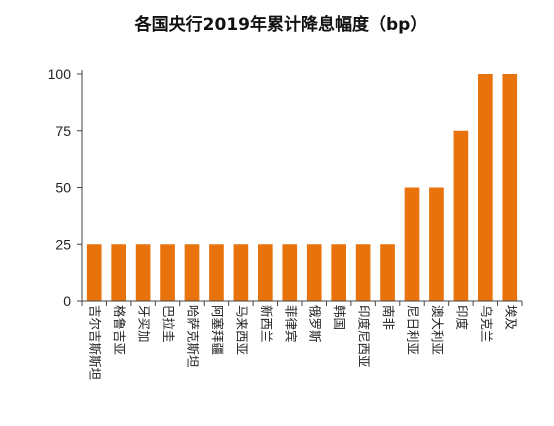 The image size is (554, 426). Describe the element at coordinates (510, 318) in the screenshot. I see `x-tick-label: 埃及` at that location.